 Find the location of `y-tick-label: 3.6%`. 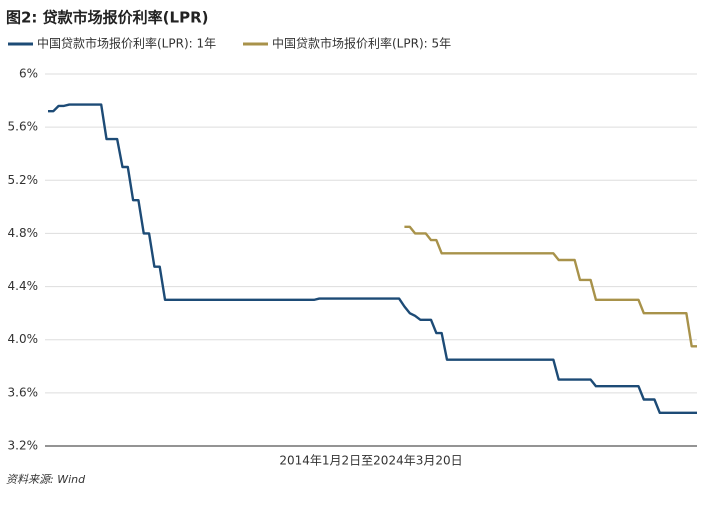

y-tick-label: 3.6% is located at coordinates (23, 392).